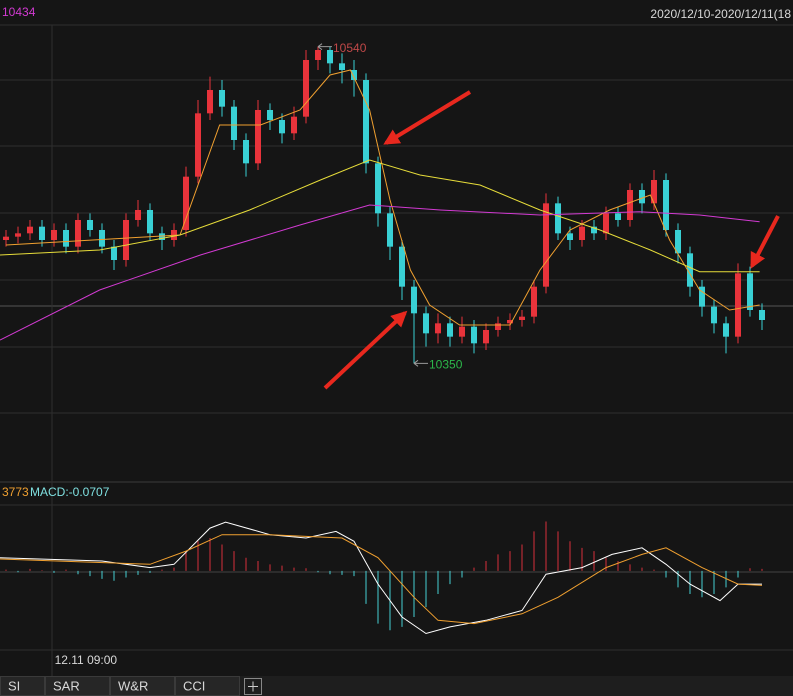 The height and width of the screenshot is (696, 793). Describe the element at coordinates (70, 492) in the screenshot. I see `macd-readout: MACD:-0.0707` at that location.